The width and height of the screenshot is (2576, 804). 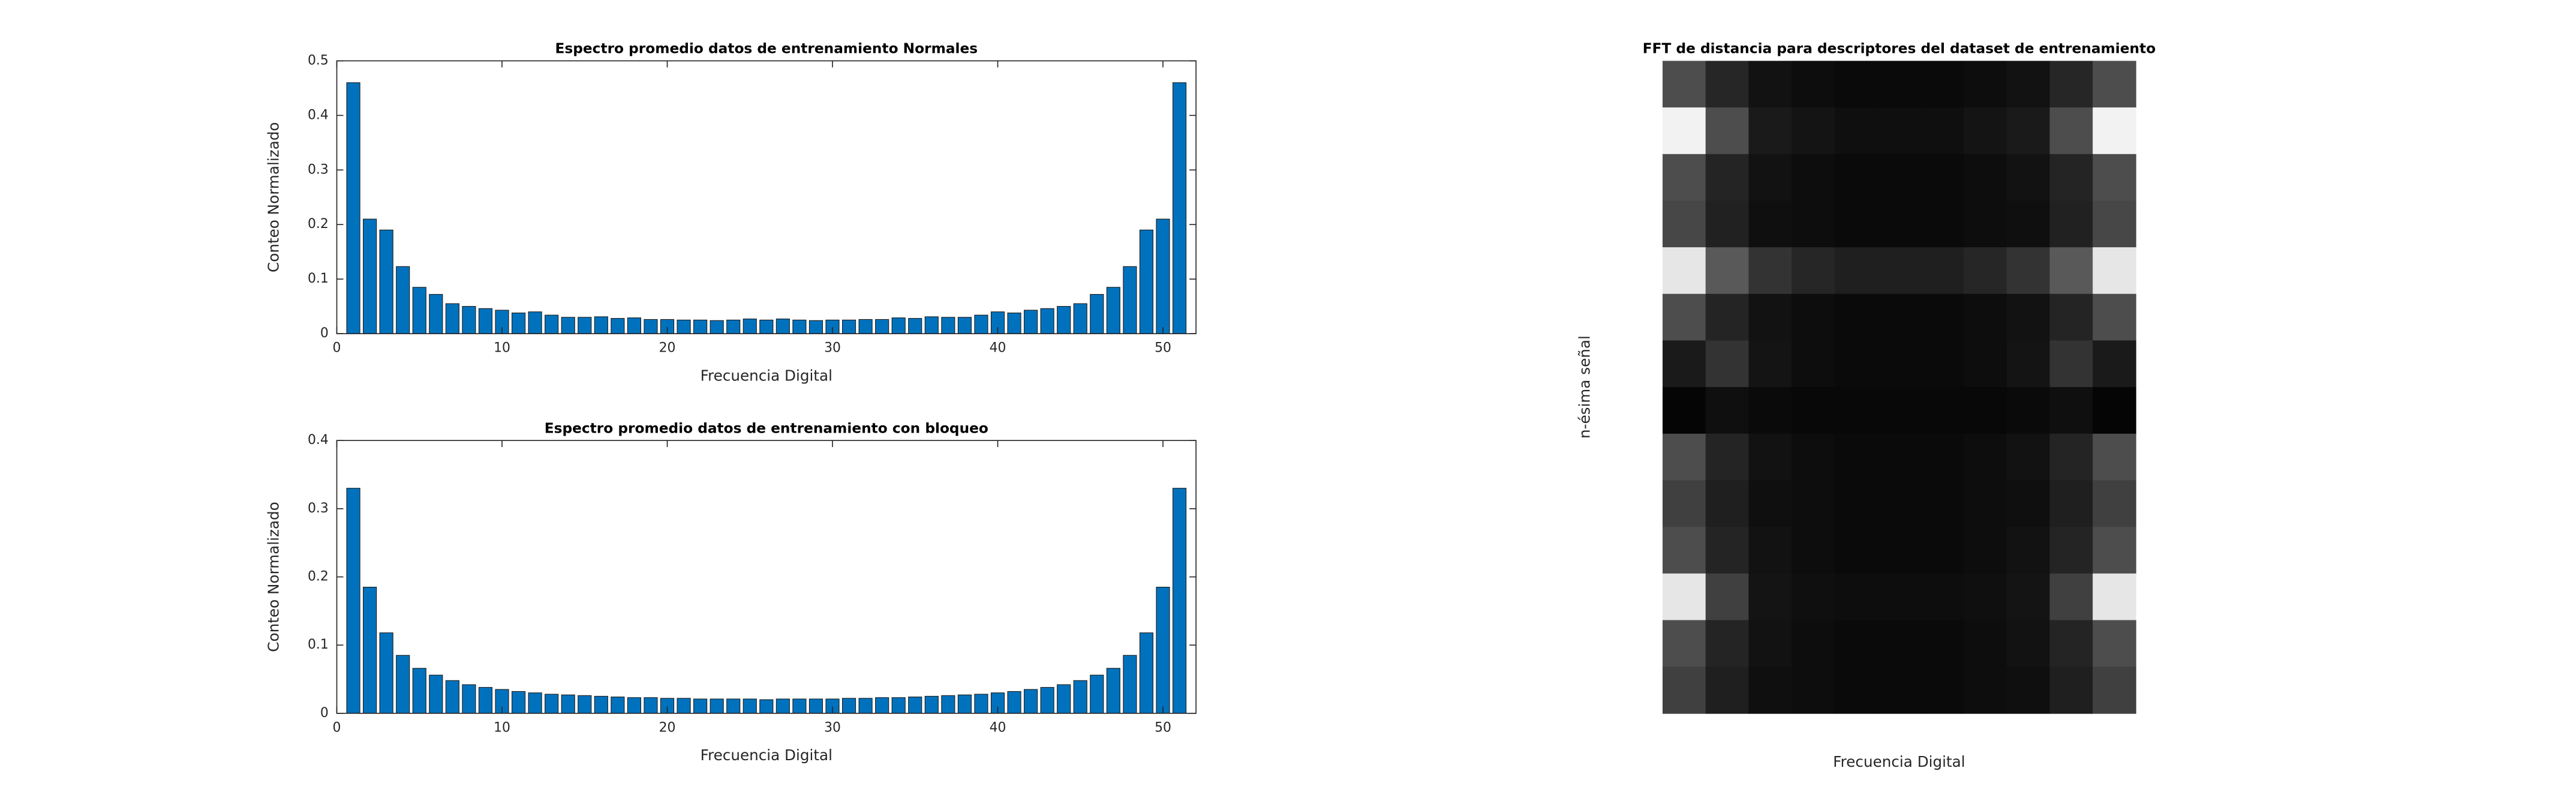 I want to click on x-axis-label: Frecuencia Digital, so click(x=767, y=375).